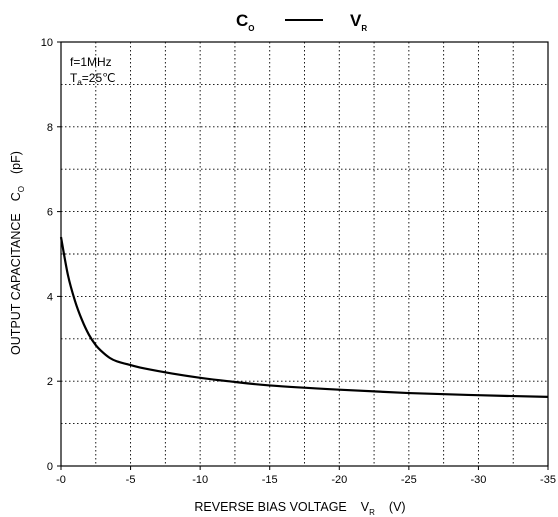 Image resolution: width=558 pixels, height=517 pixels. I want to click on x-axis-title: REVERSE BIAS VOLTAGE VR (V), so click(299, 508).